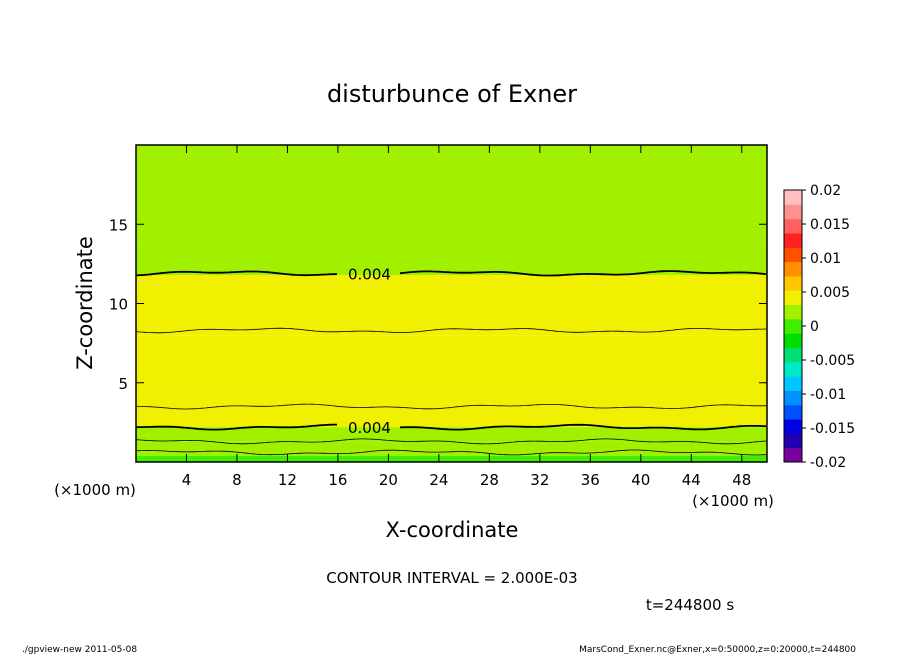 The height and width of the screenshot is (654, 904). What do you see at coordinates (832, 361) in the screenshot?
I see `colorbar-label-5: -0.005` at bounding box center [832, 361].